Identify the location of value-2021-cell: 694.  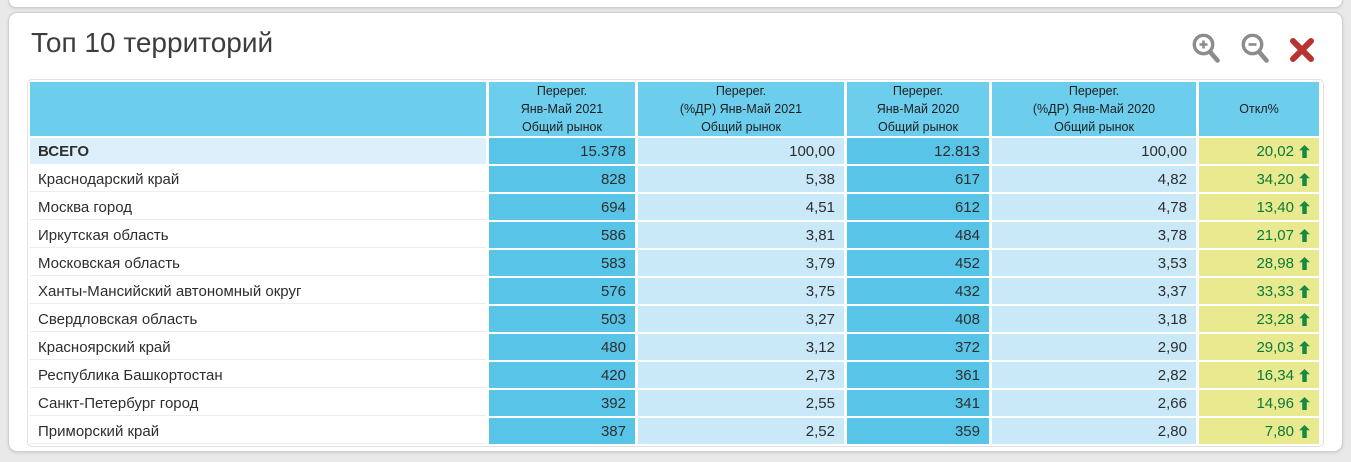
(562, 207).